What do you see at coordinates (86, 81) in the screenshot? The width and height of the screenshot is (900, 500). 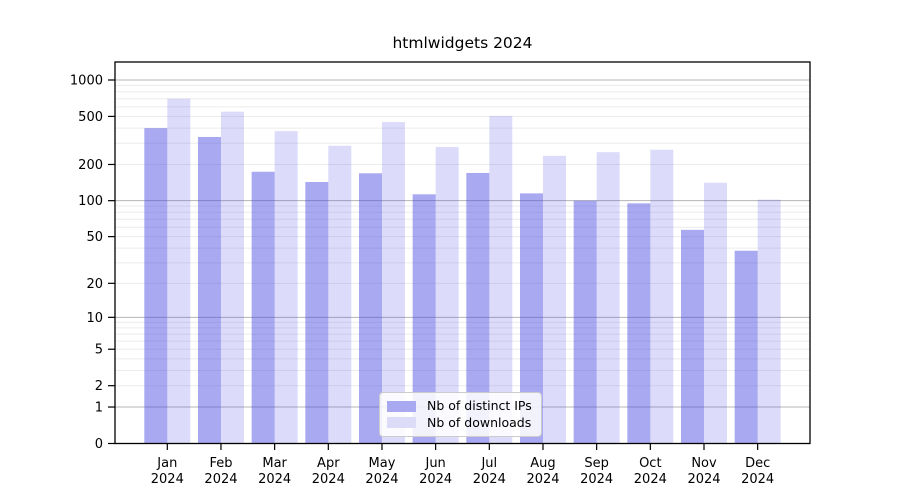 I see `y-tick-label: 1000` at bounding box center [86, 81].